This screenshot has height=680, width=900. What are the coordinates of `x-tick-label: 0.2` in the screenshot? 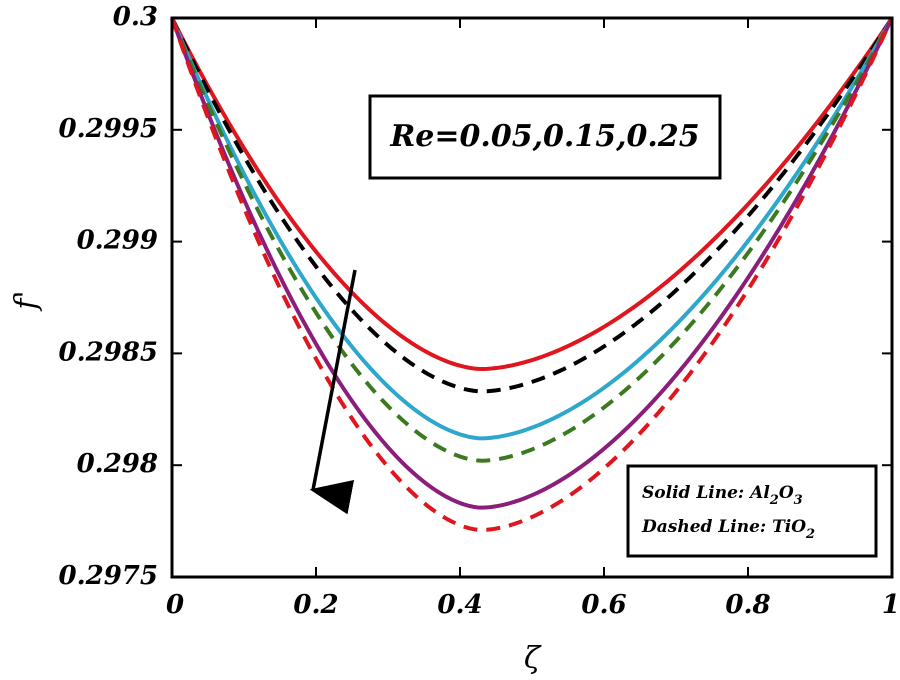 It's located at (315, 605).